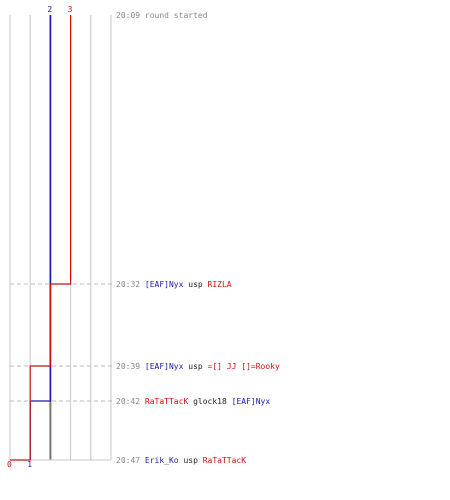 This screenshot has width=450, height=500. I want to click on event-victim: RaTaTTacK, so click(225, 460).